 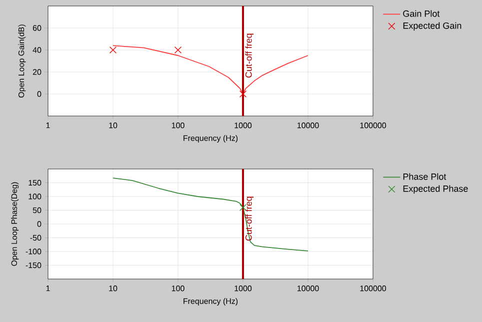 I want to click on legend-label: Phase Plot, so click(x=424, y=176).